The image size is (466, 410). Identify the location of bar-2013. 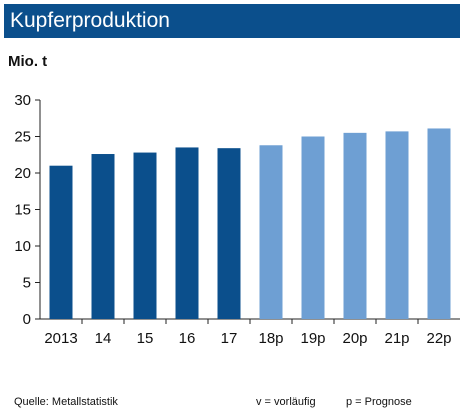
(61, 242).